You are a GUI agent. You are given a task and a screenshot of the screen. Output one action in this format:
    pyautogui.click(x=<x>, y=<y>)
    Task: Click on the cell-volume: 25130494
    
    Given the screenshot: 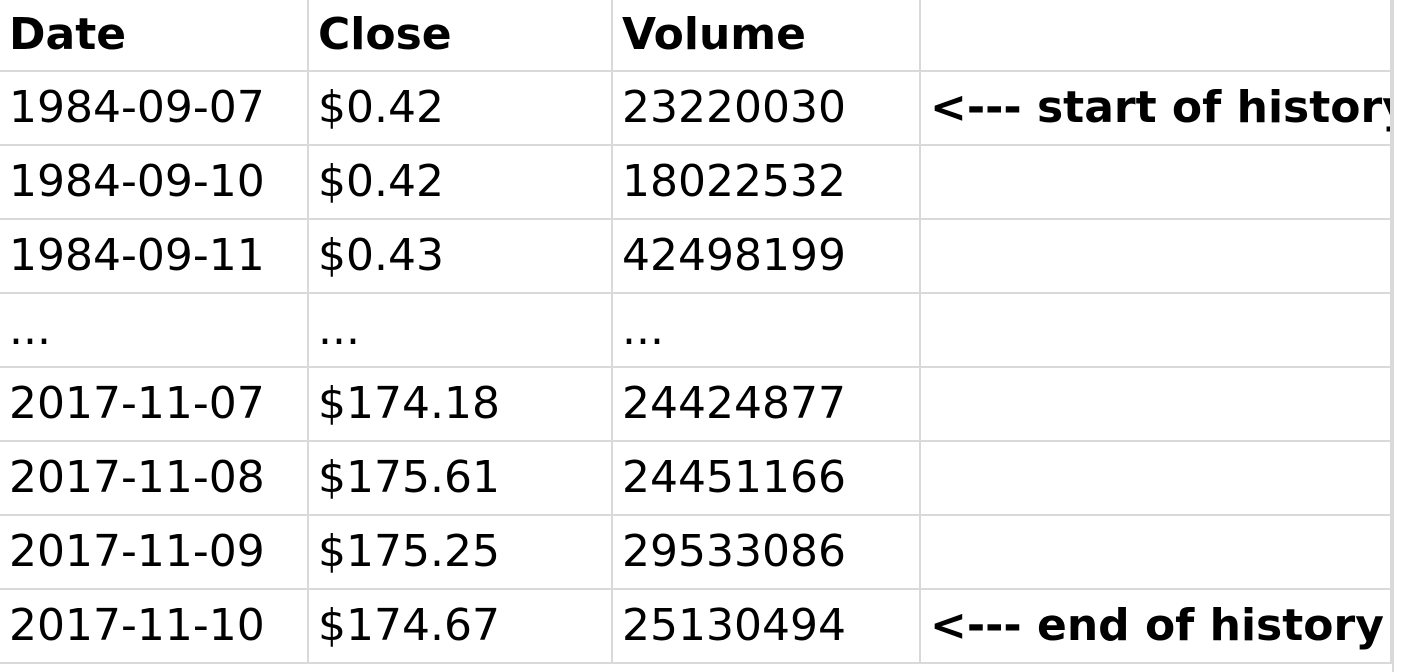 What is the action you would take?
    pyautogui.click(x=767, y=627)
    